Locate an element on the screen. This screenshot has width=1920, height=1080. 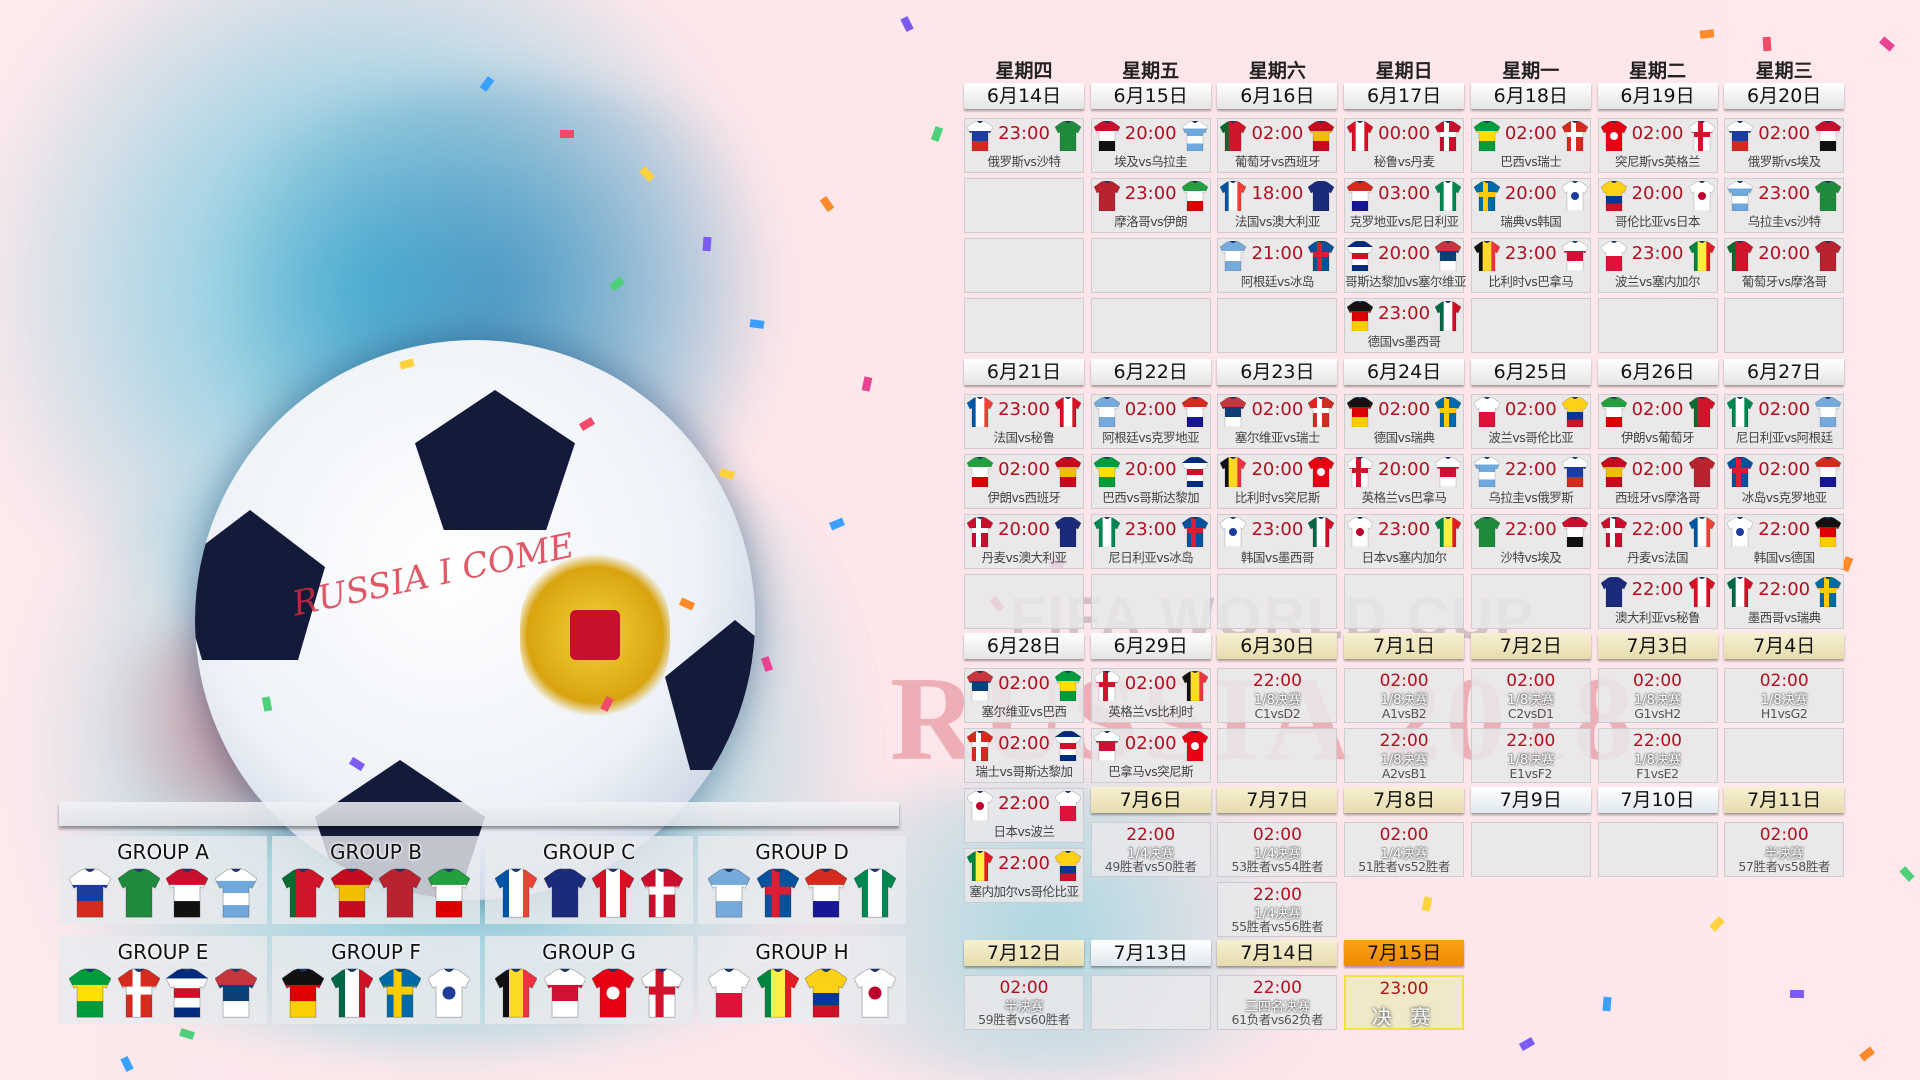
match-cell: 22:00 丹麦vs法国 is located at coordinates (1657, 541).